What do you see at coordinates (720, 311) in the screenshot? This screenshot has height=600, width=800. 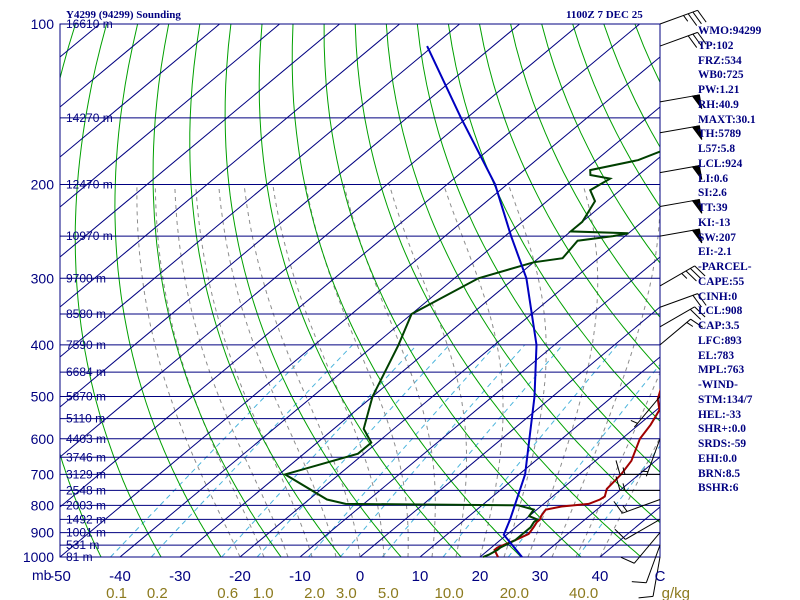 I see `stat-item: LCL:908` at bounding box center [720, 311].